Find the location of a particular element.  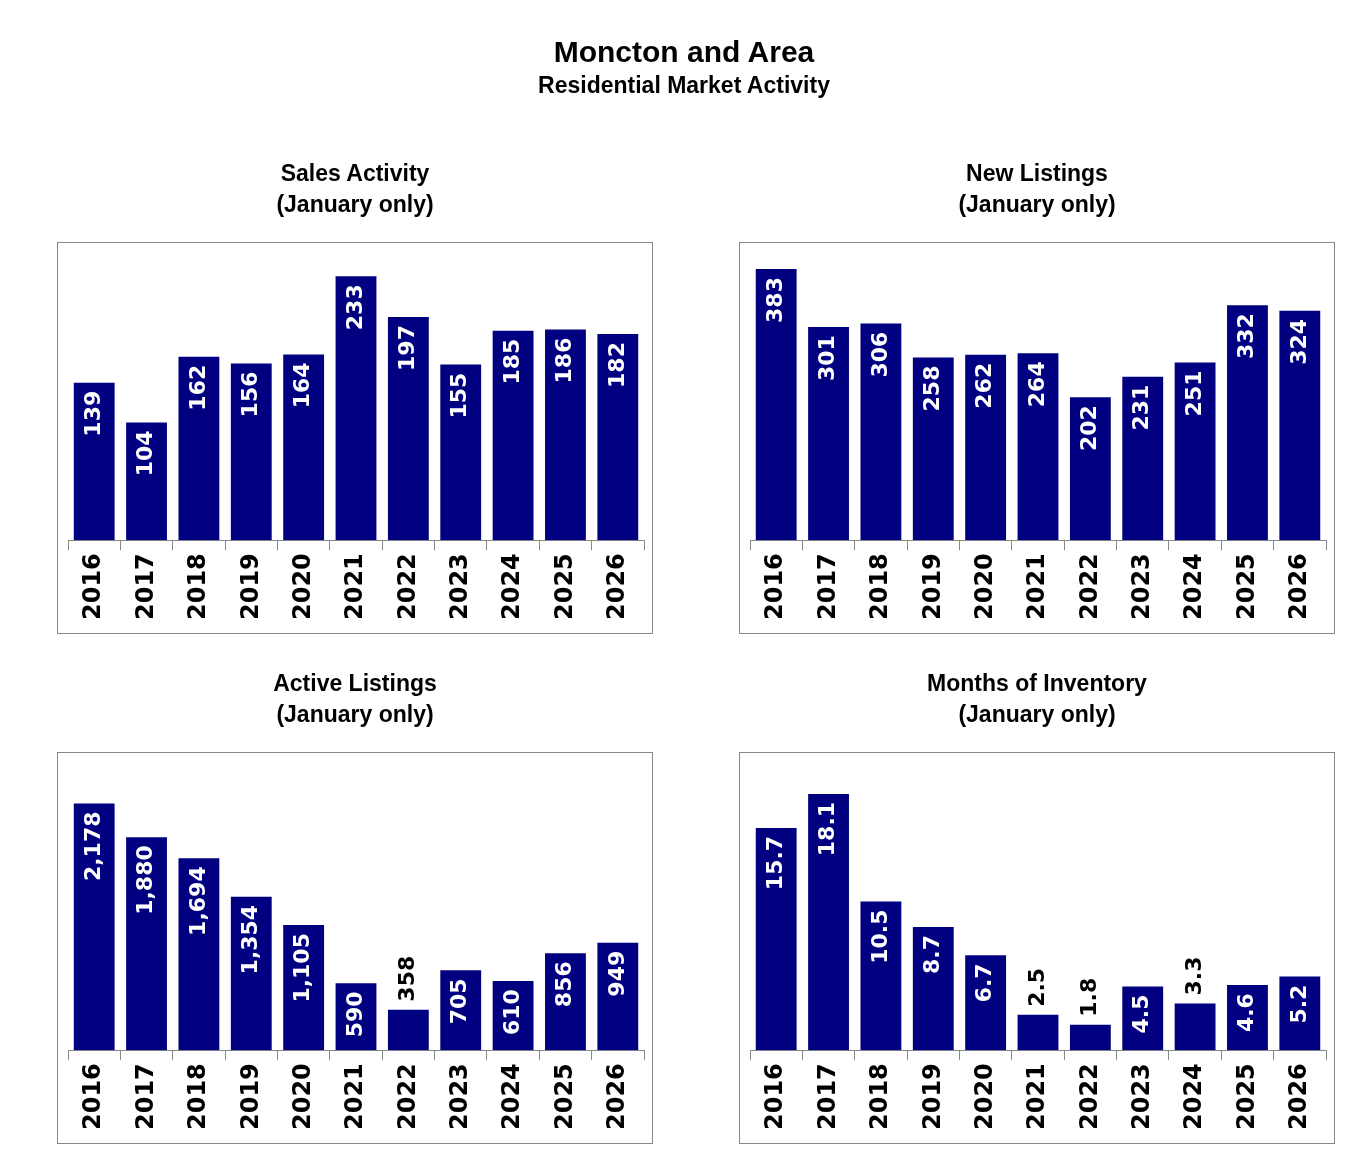

data-label: 358 is located at coordinates (407, 978).